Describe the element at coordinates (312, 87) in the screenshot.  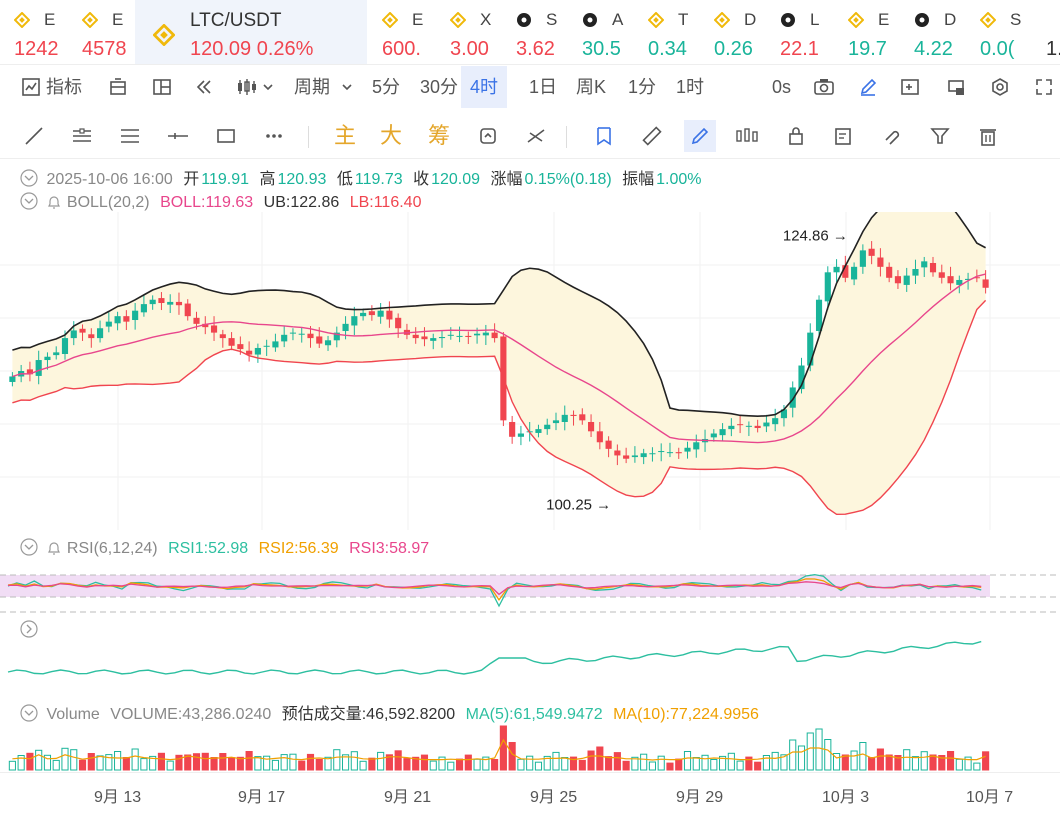
I see `period-dropdown: 周期` at that location.